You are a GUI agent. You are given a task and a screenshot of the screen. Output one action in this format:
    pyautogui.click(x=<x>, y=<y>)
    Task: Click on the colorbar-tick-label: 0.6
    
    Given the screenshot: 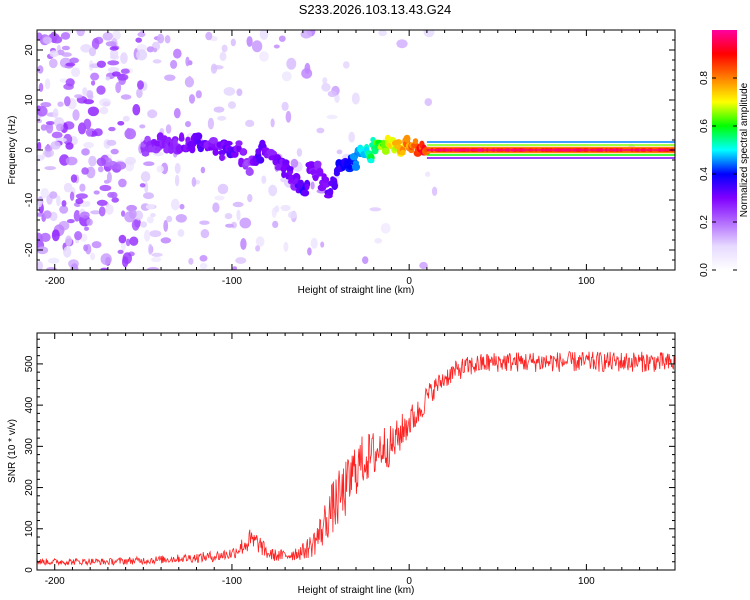 What is the action you would take?
    pyautogui.click(x=704, y=126)
    